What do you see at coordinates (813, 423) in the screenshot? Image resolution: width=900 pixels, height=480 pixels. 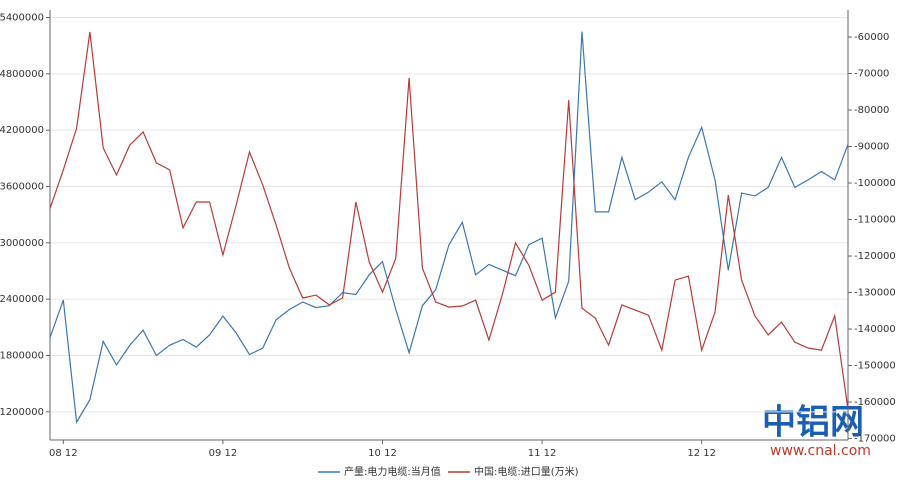 I see `watermark-title: 中铝网` at bounding box center [813, 423].